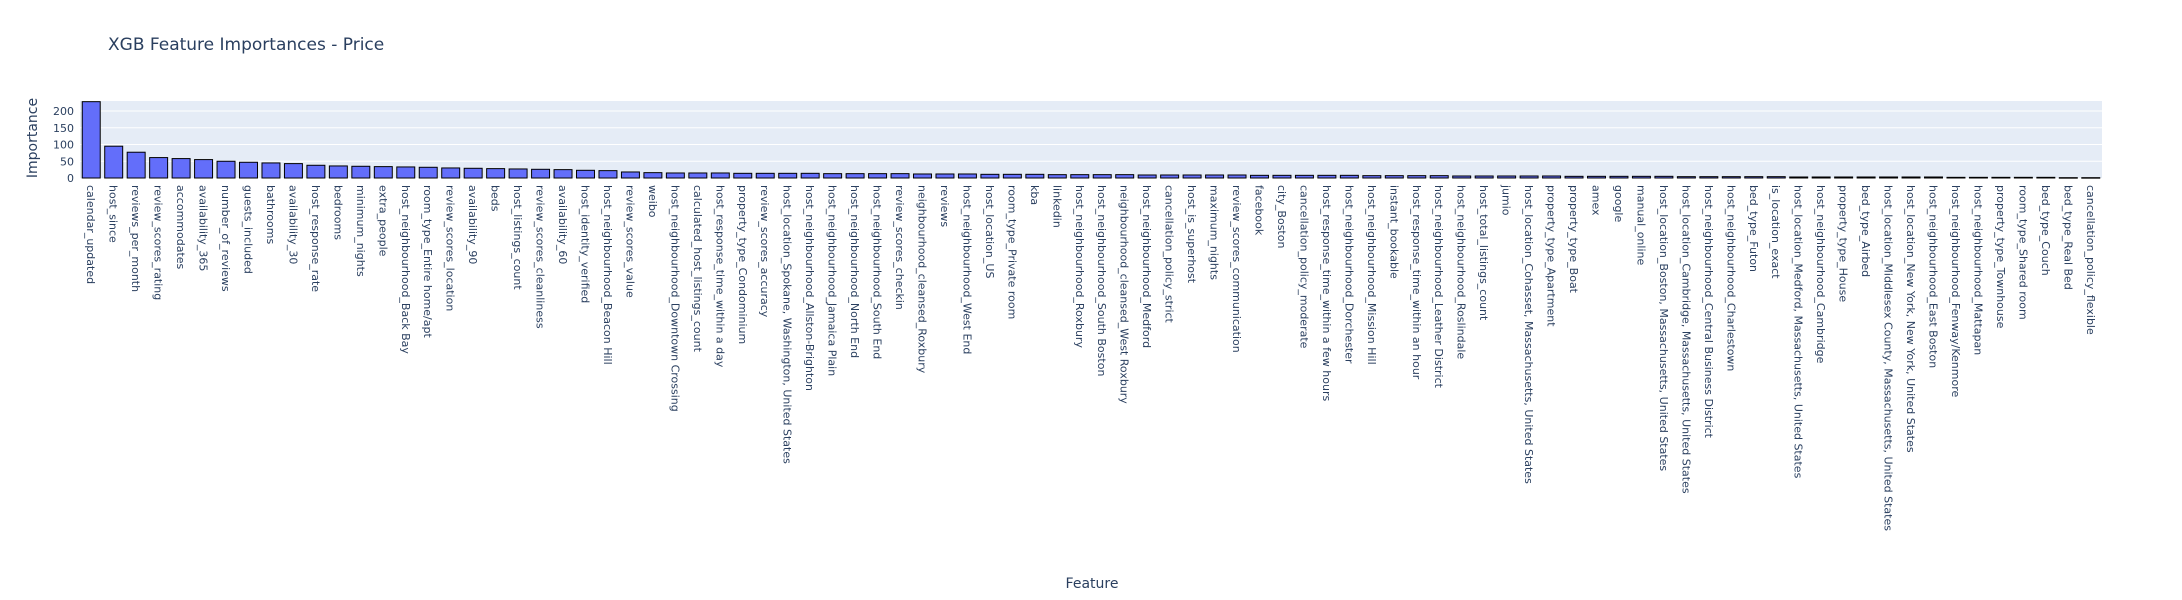 The height and width of the screenshot is (600, 2182). Describe the element at coordinates (360, 231) in the screenshot. I see `x-tick-label: minimum_nights` at that location.